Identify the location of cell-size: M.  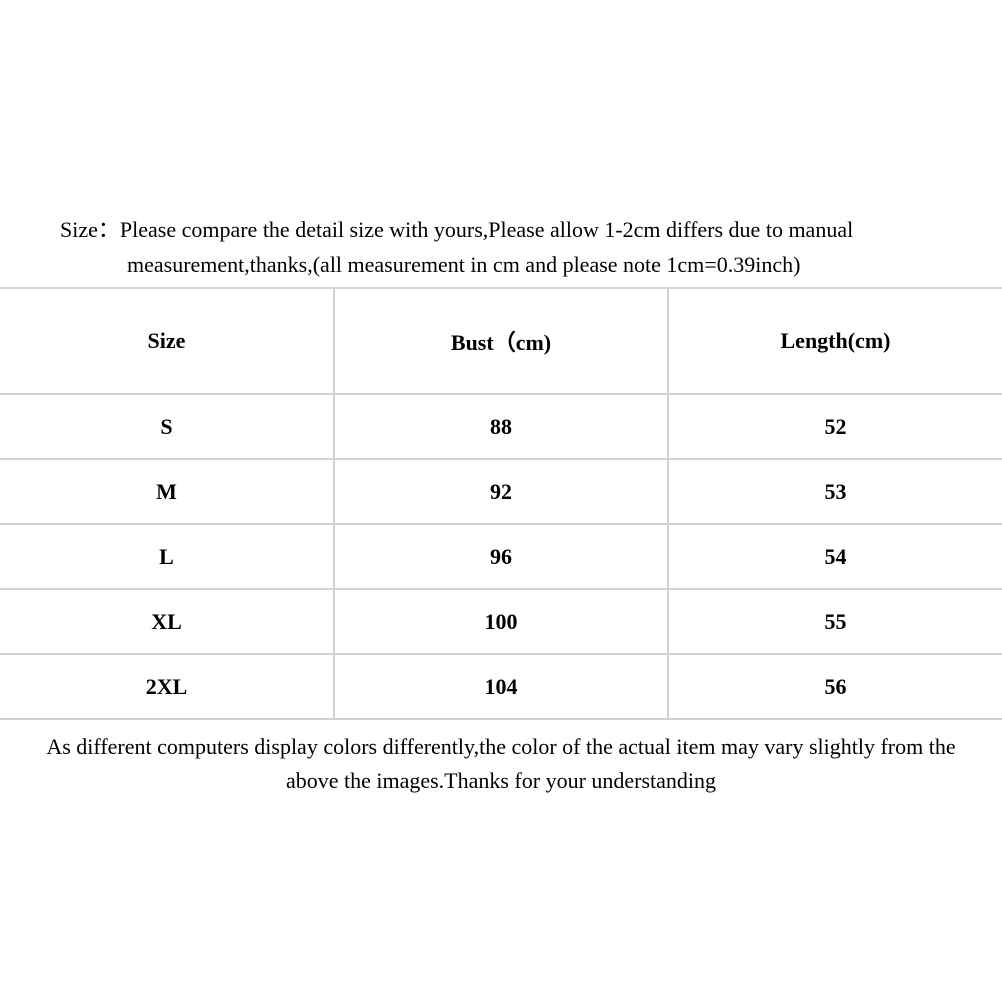
(167, 491).